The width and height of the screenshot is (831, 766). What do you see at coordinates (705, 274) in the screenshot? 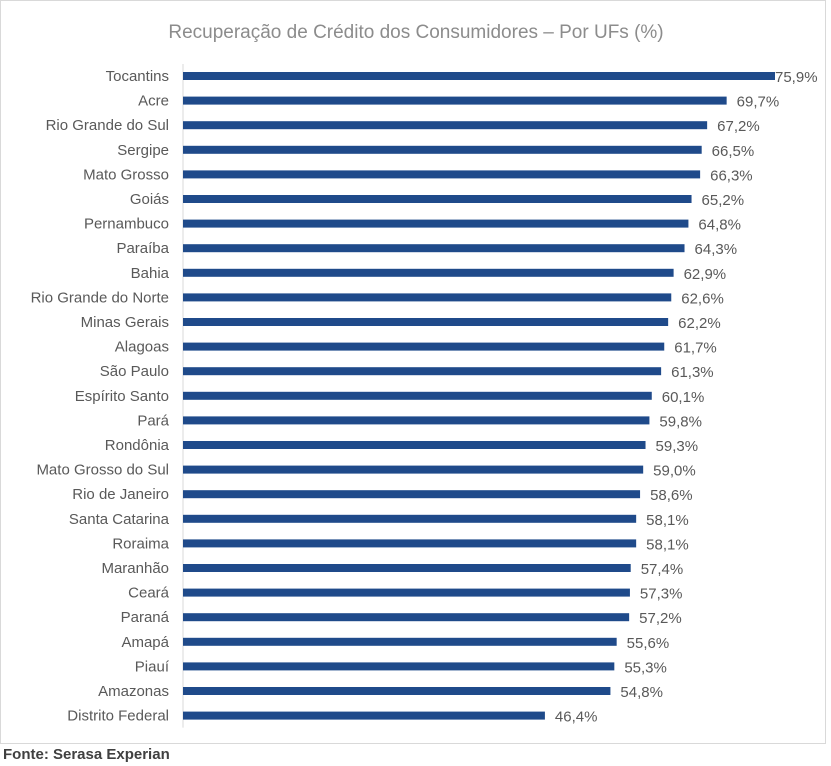
I see `value-label: 62,9%` at bounding box center [705, 274].